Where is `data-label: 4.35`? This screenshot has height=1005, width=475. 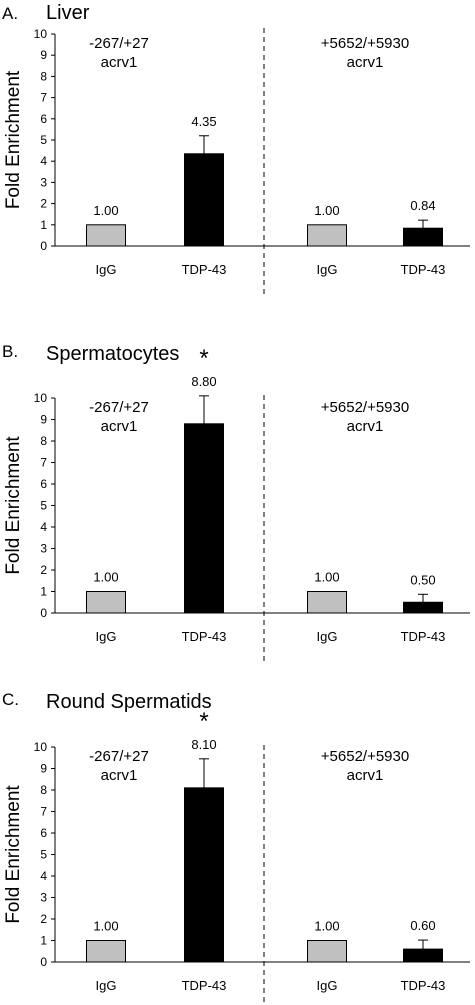
data-label: 4.35 is located at coordinates (203, 121).